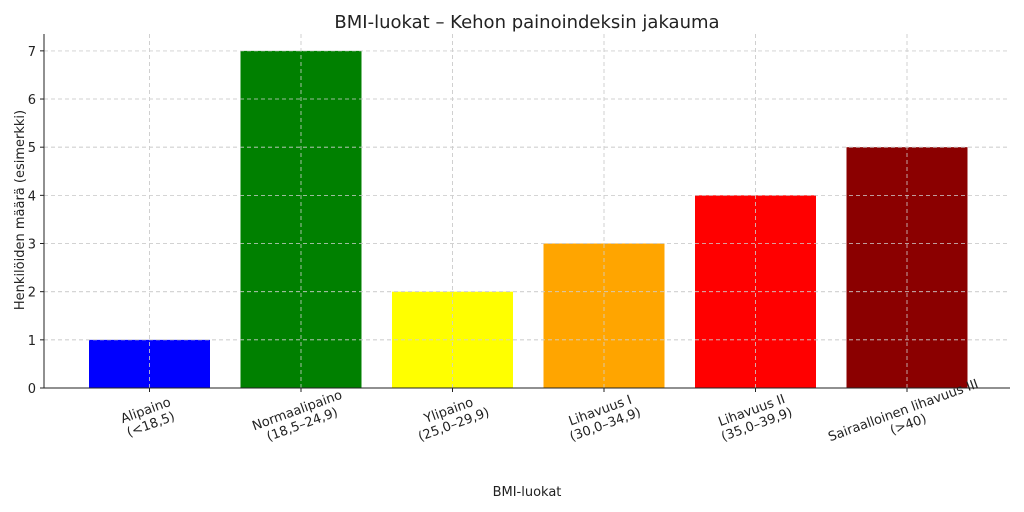  Describe the element at coordinates (299, 418) in the screenshot. I see `x-tick-label: Normaalipaino(18,5–24,9)` at that location.